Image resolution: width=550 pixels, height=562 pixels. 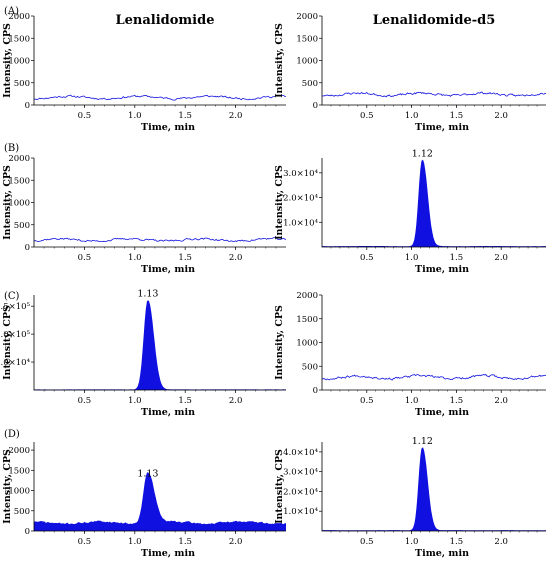 I want to click on y-tick-label: 5.0×10⁴, so click(x=15, y=363).